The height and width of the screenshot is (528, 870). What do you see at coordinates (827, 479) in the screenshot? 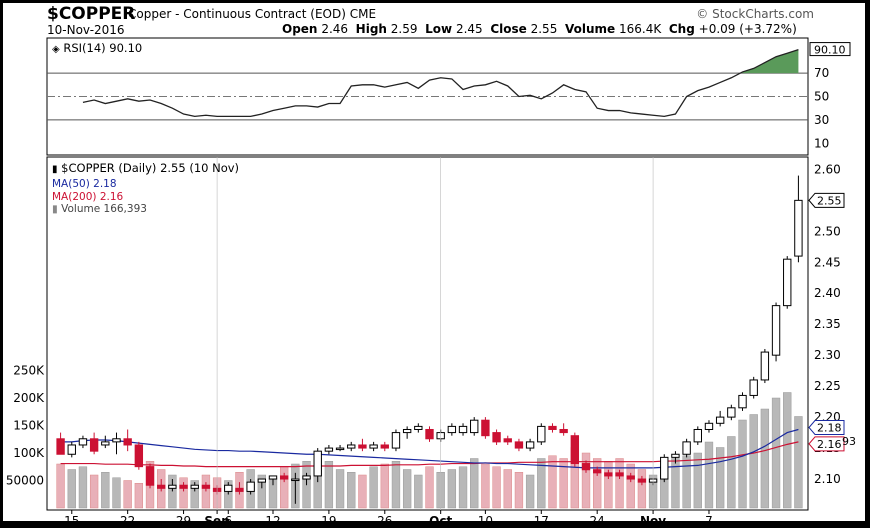
I see `price-tick-label: 2.10` at bounding box center [827, 479].